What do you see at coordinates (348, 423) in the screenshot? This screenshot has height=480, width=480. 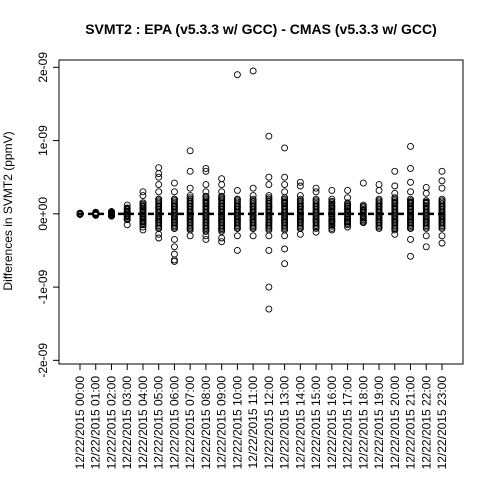 I see `x-tick-label: 12/22/2015 17:00` at bounding box center [348, 423].